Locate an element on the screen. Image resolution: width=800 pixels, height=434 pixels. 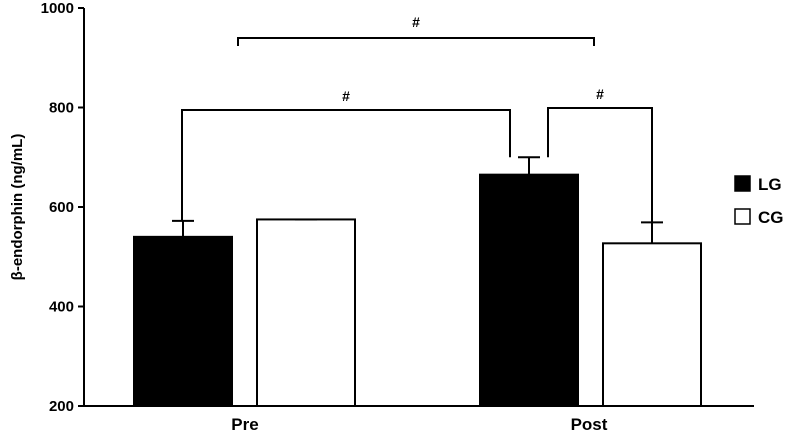
y-tick-label: 200 is located at coordinates (61, 406).